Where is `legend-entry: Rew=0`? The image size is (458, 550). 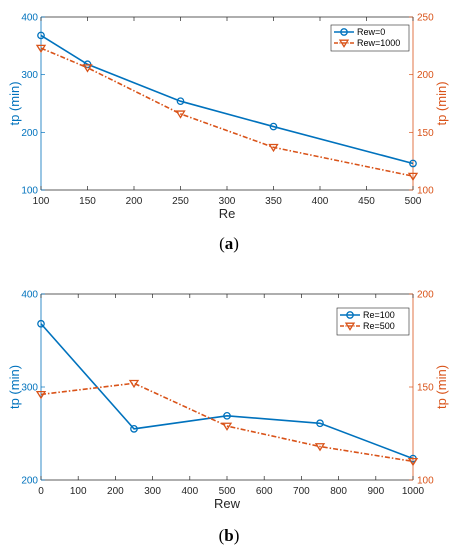
legend-entry: Rew=0 is located at coordinates (371, 32).